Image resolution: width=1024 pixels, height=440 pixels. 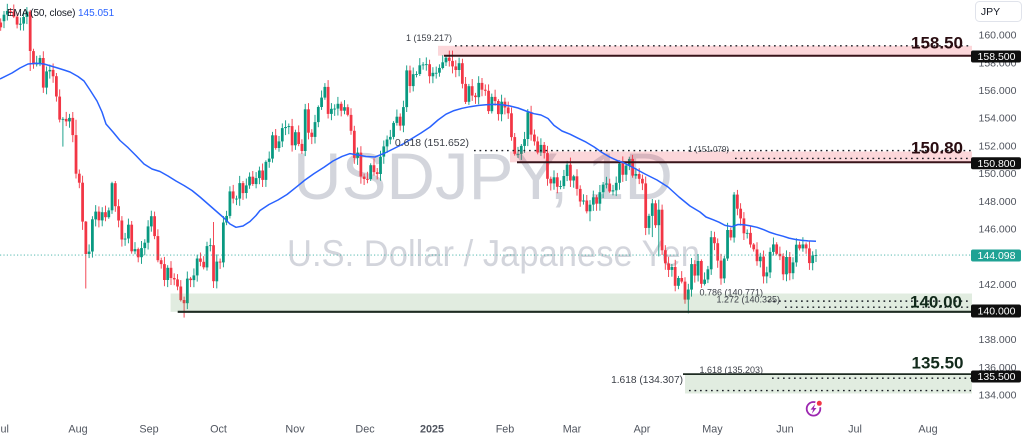 What do you see at coordinates (937, 148) in the screenshot?
I see `svg-text: 150.80` at bounding box center [937, 148].